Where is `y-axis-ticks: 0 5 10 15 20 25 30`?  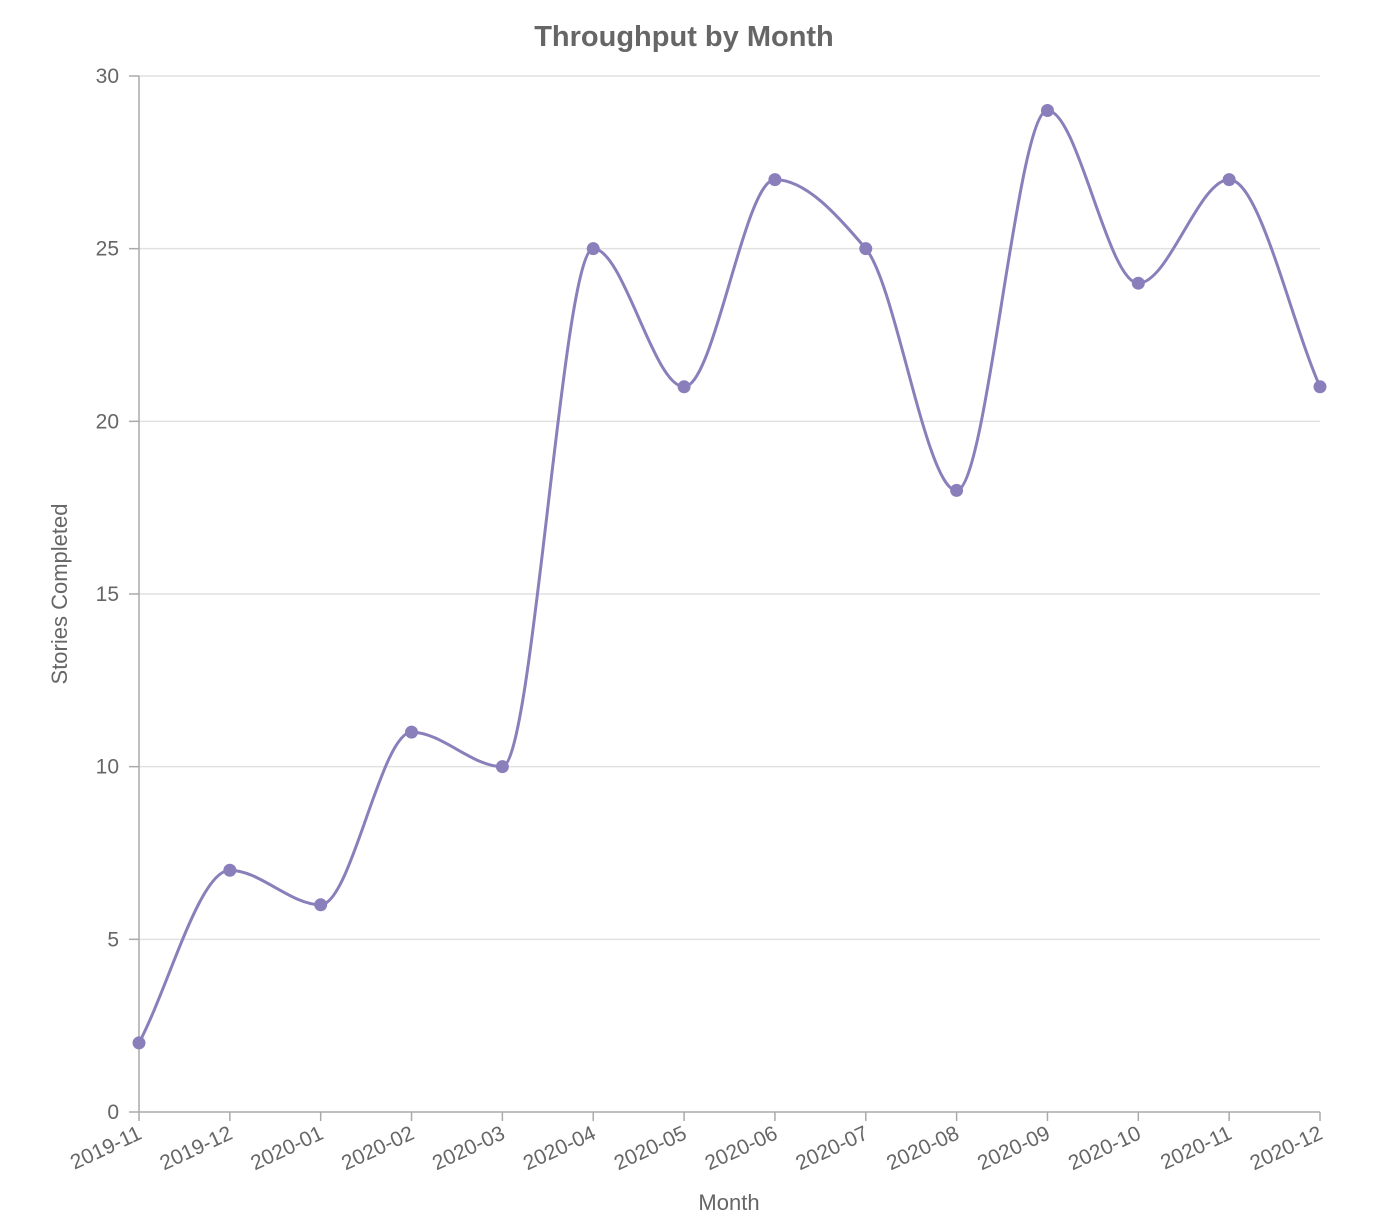 y-axis-ticks: 0 5 10 15 20 25 30 is located at coordinates (117, 594).